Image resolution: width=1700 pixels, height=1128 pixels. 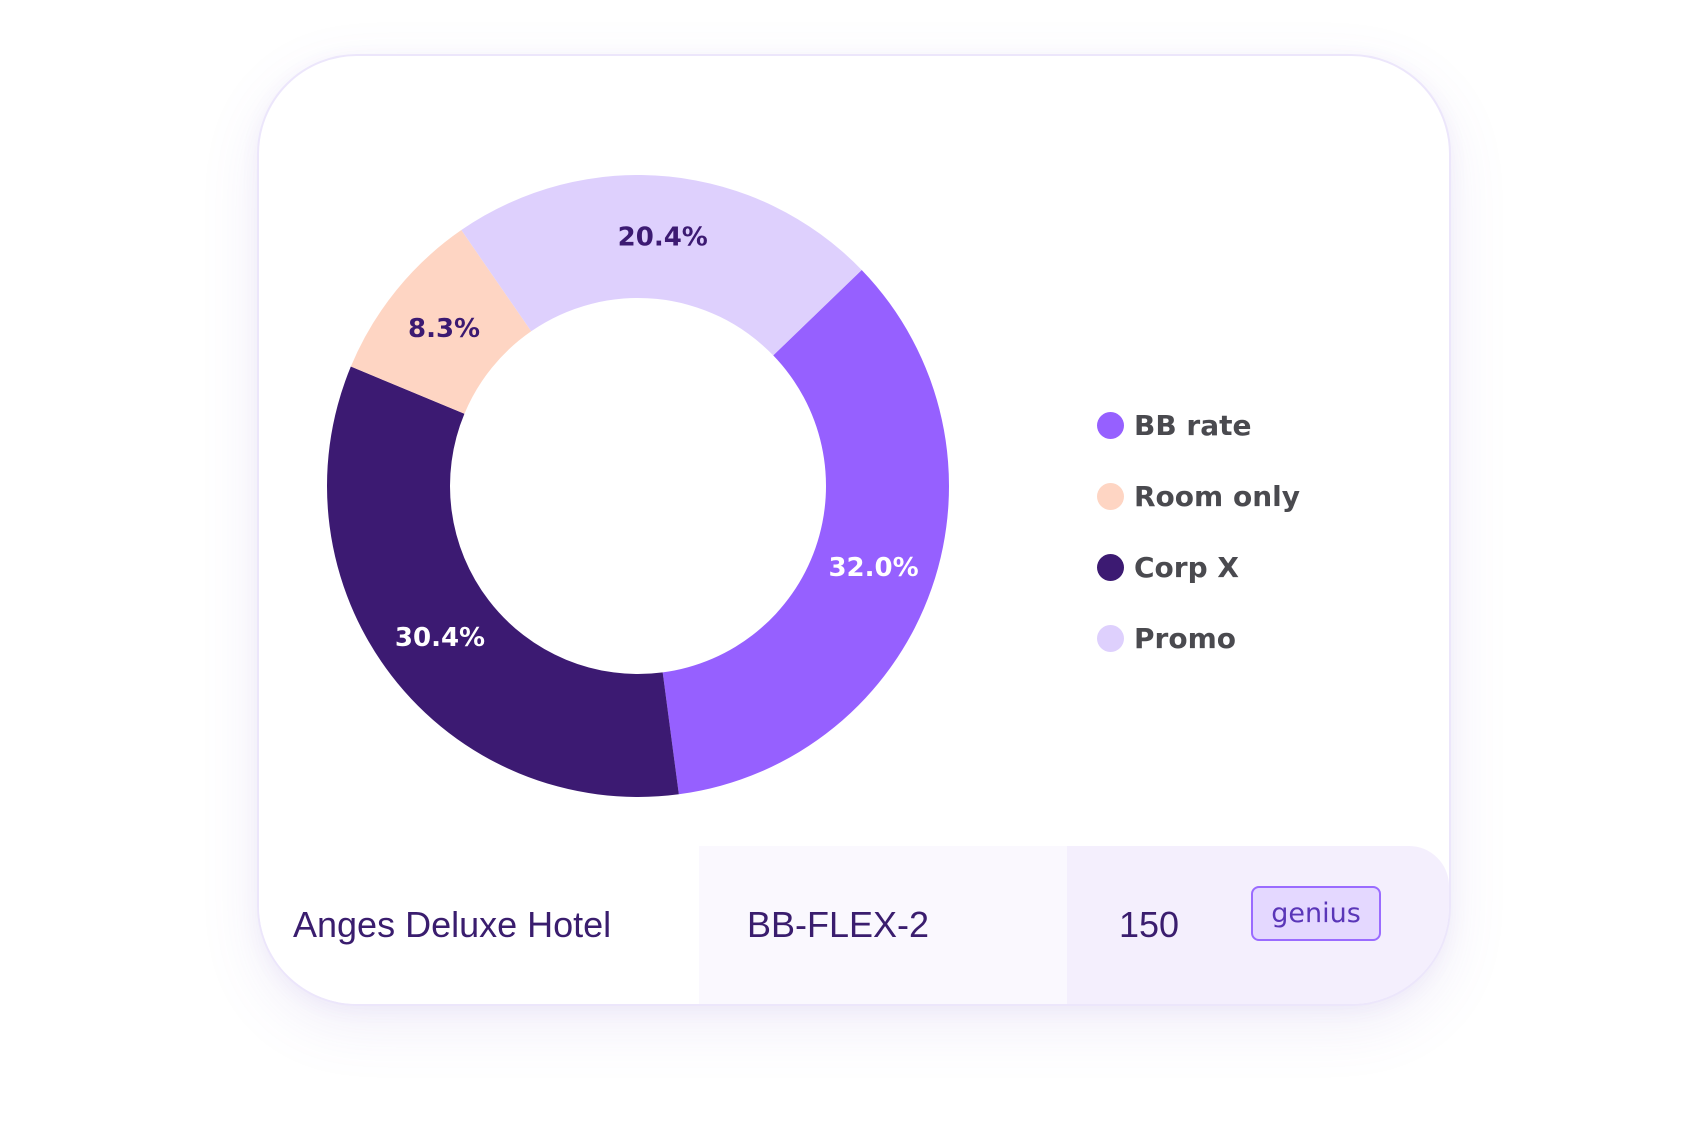 What do you see at coordinates (1185, 638) in the screenshot?
I see `legend-label: Promo` at bounding box center [1185, 638].